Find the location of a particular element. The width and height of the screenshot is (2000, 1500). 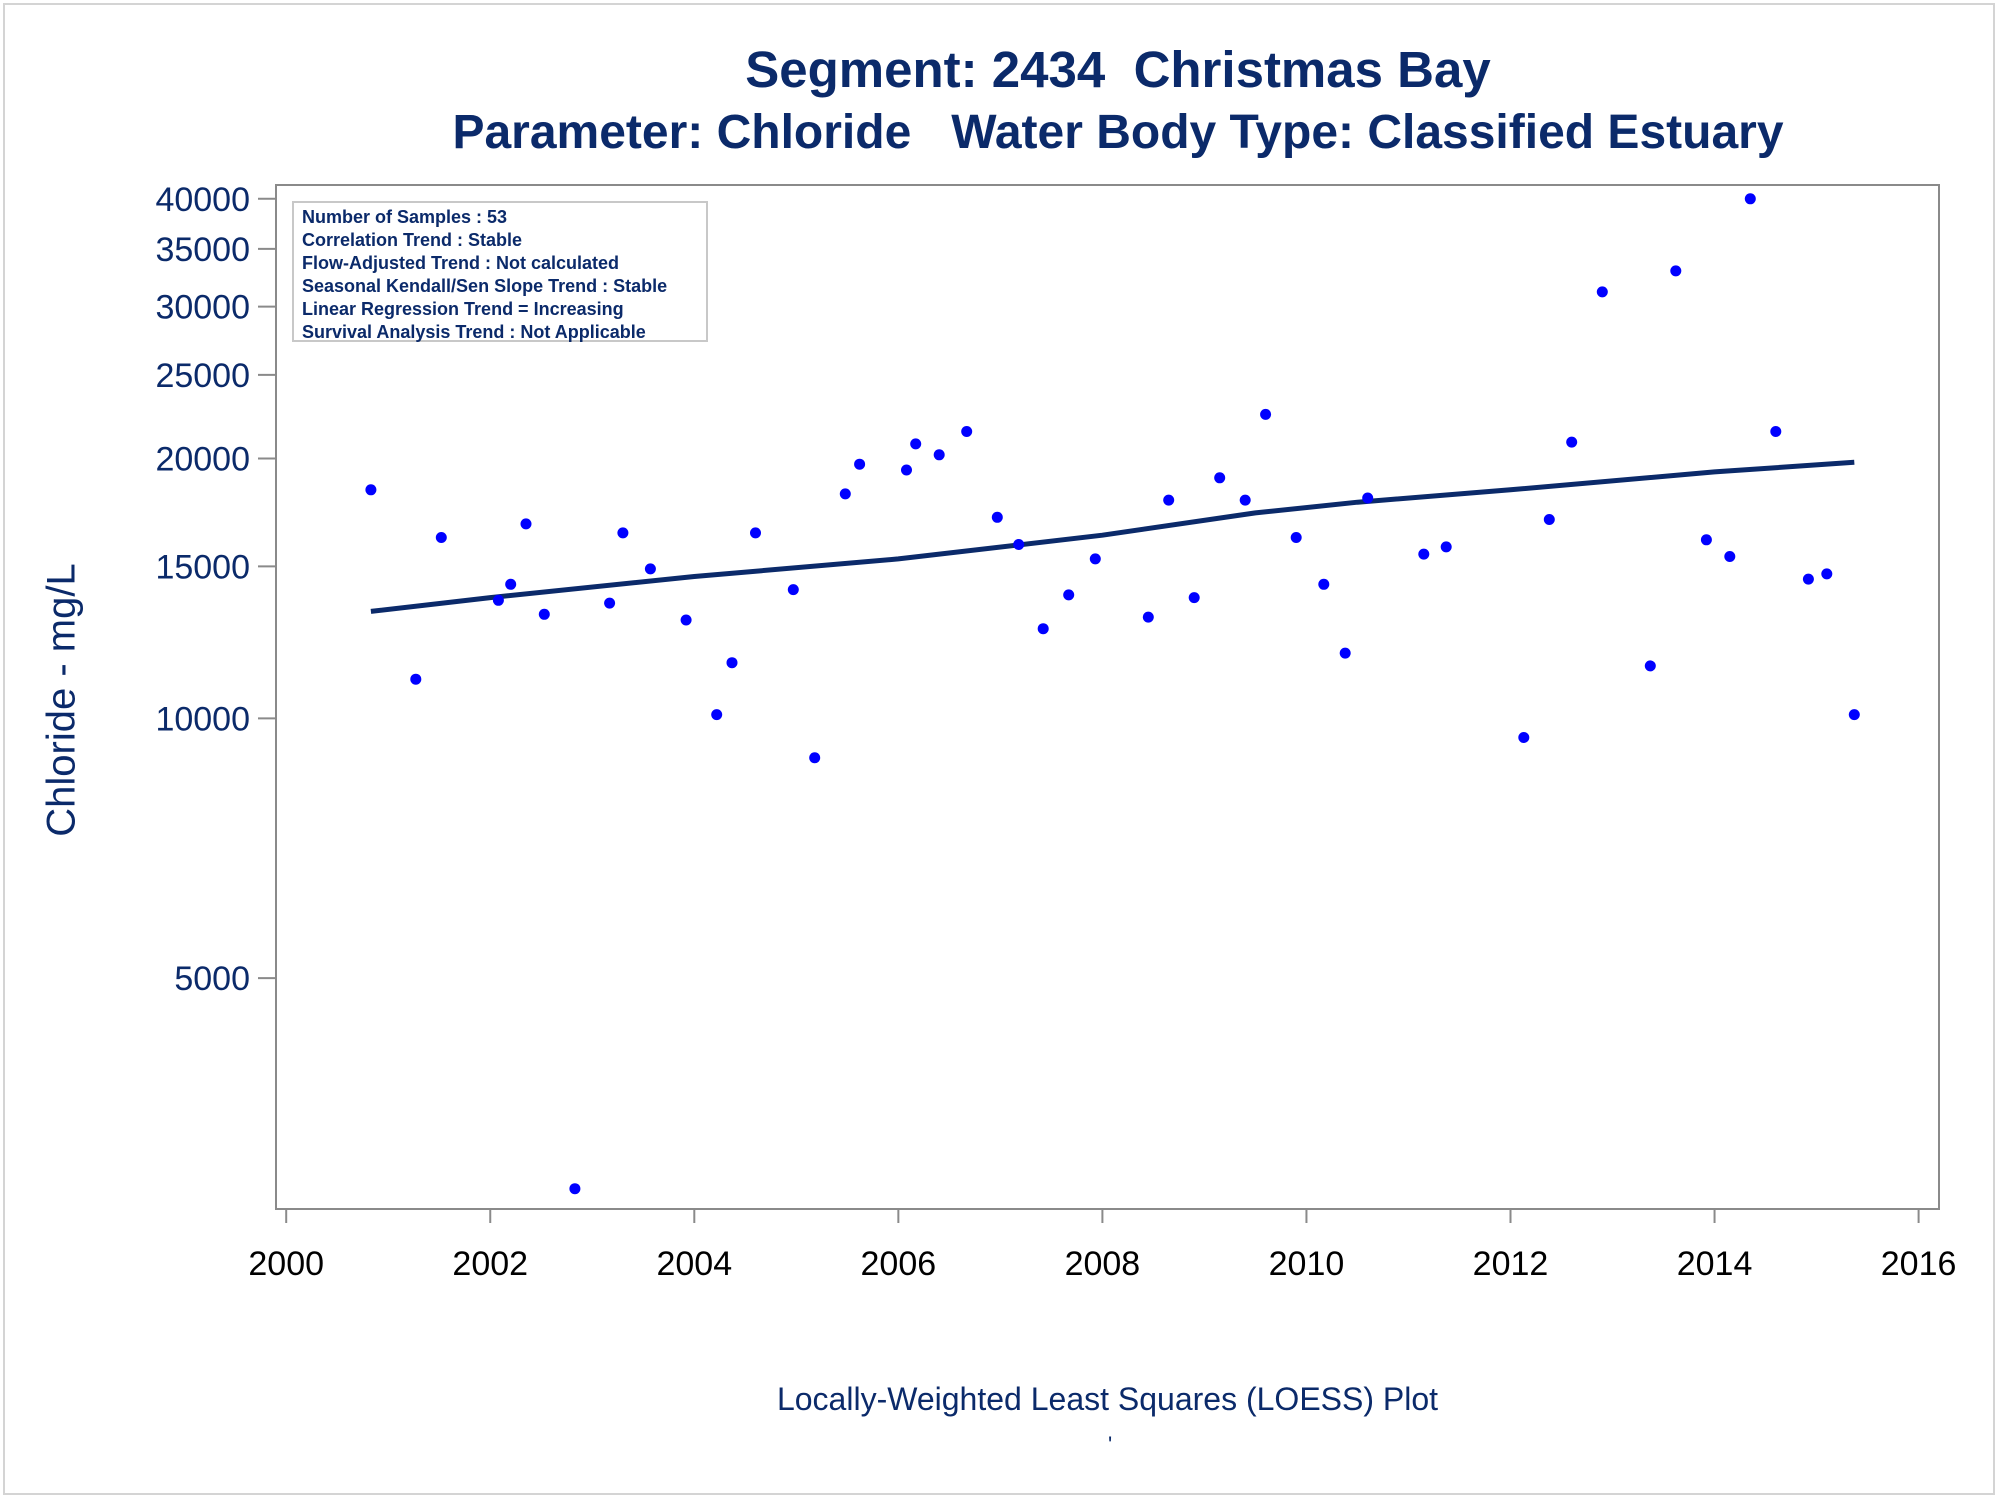

y-tick-label: 10000 is located at coordinates (202, 719).